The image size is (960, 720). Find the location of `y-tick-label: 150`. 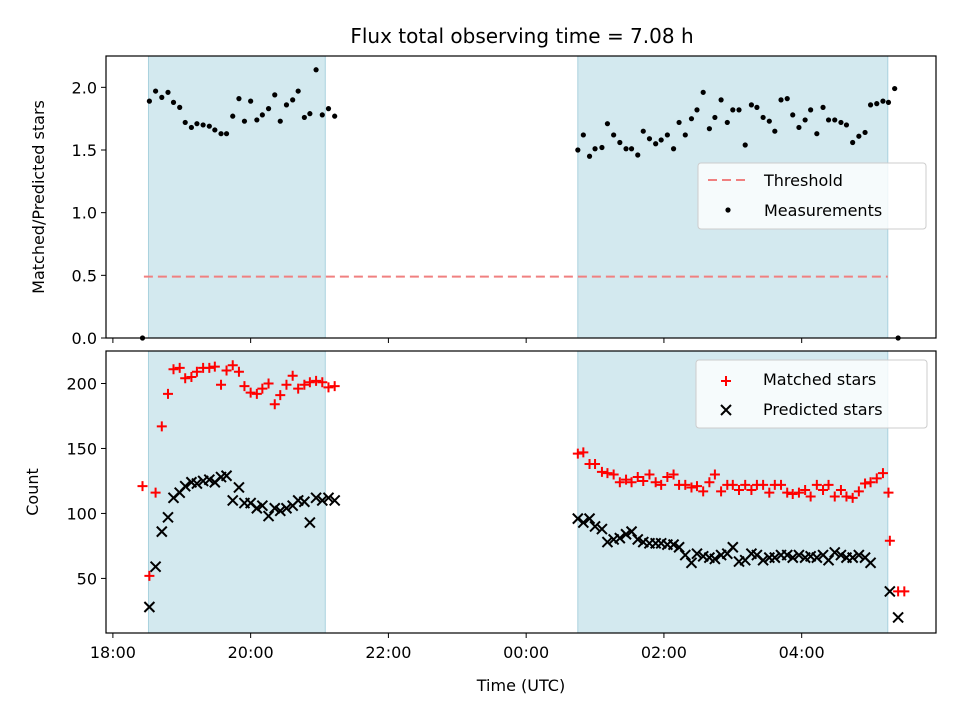

y-tick-label: 150 is located at coordinates (81, 448).